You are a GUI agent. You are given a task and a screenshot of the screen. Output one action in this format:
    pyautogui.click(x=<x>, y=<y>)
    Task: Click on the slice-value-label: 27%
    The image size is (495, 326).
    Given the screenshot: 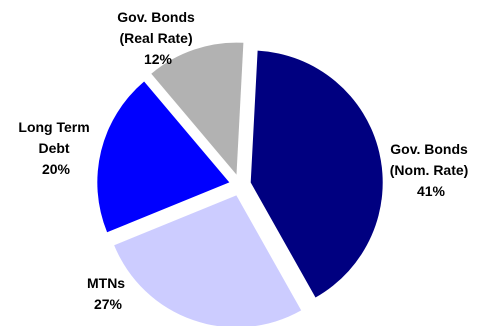 What is the action you would take?
    pyautogui.click(x=108, y=304)
    